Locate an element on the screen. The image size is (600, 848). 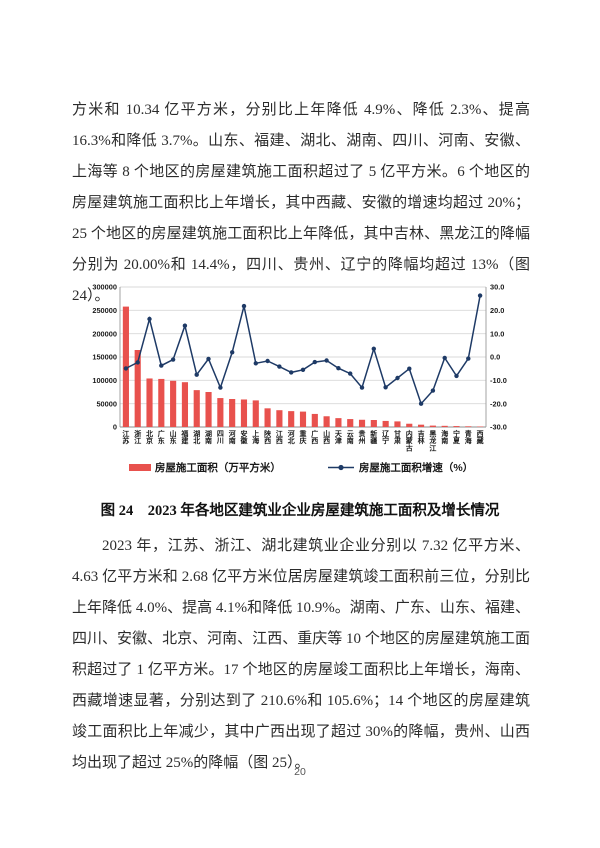
legend-area-label: 房屋施工面积（万平方米） is located at coordinates (217, 468).